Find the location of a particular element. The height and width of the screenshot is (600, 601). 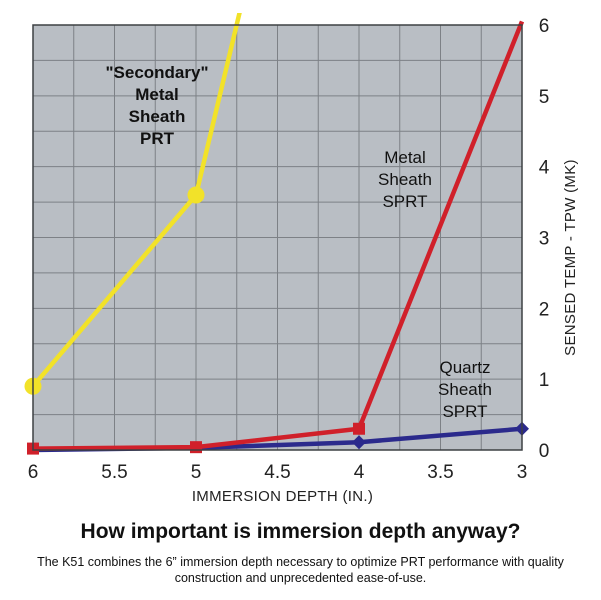

y-tick-label: 4 is located at coordinates (544, 168).